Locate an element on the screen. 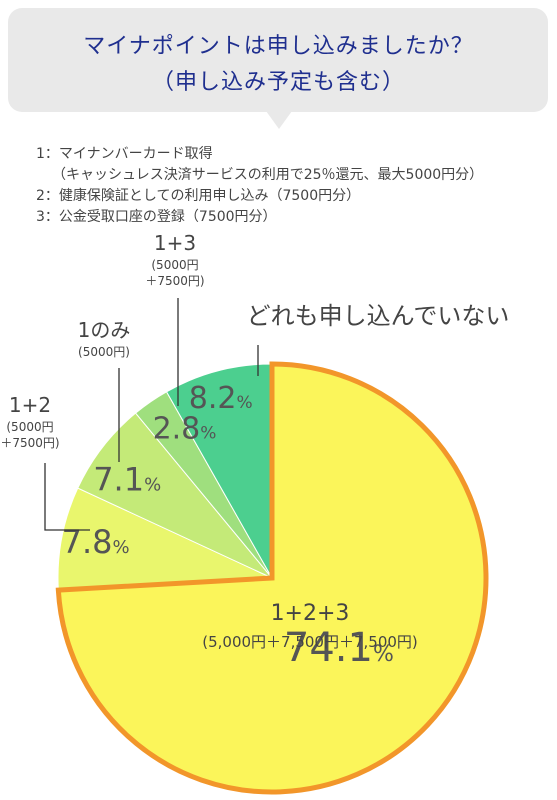 Image resolution: width=557 pixels, height=800 pixels. slice-label-3: 1+3 is located at coordinates (175, 243).